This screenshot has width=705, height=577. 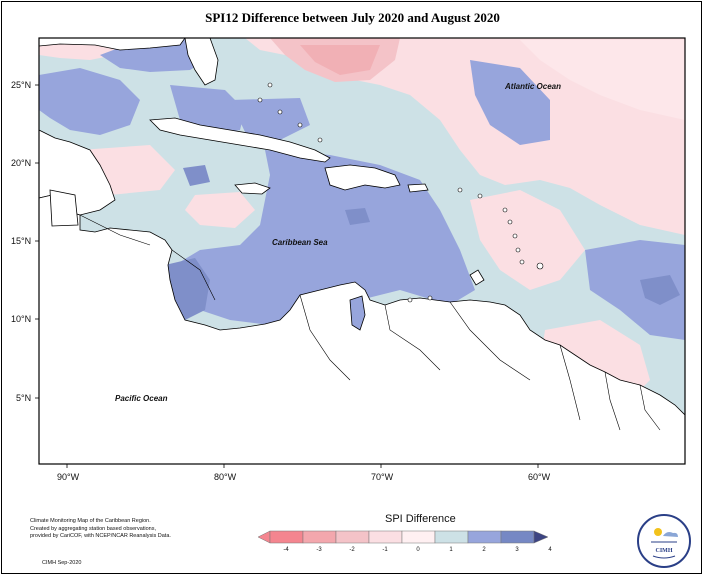 I want to click on negative-region-east-caribbean, so click(x=527, y=240).